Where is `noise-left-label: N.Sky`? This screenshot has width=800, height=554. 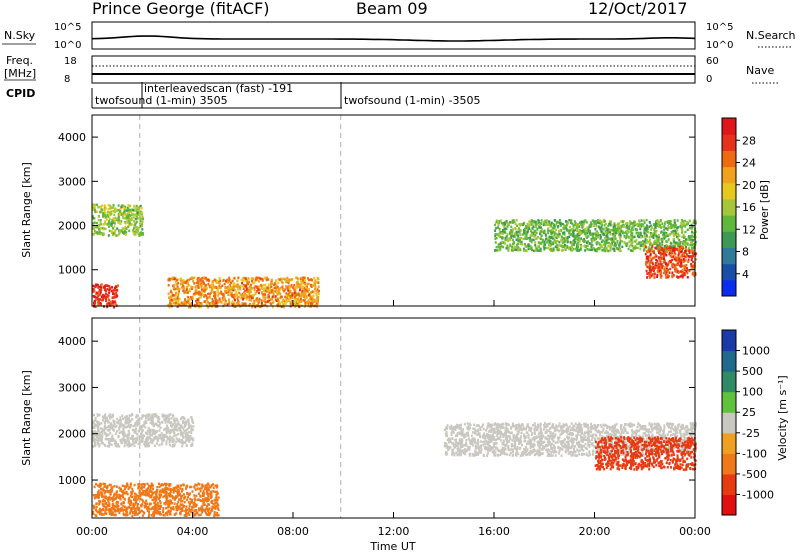 noise-left-label: N.Sky is located at coordinates (20, 35).